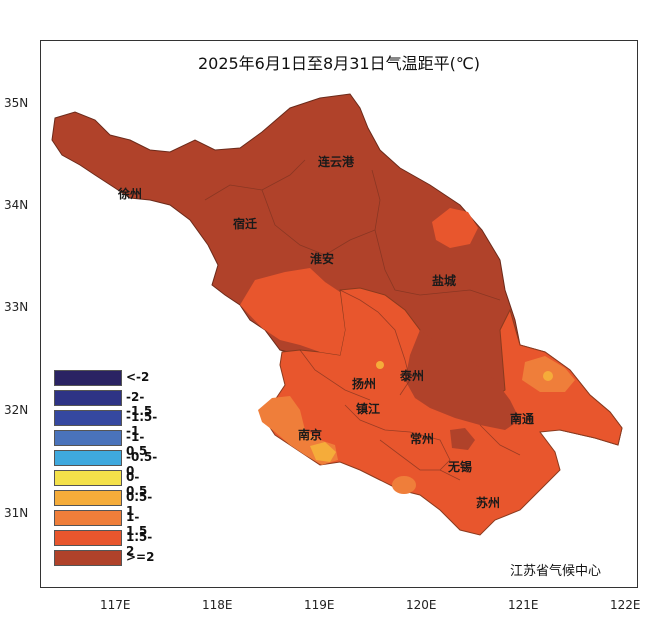 Image resolution: width=672 pixels, height=624 pixels. What do you see at coordinates (137, 484) in the screenshot?
I see `legend-label: 0-0.5` at bounding box center [137, 484].